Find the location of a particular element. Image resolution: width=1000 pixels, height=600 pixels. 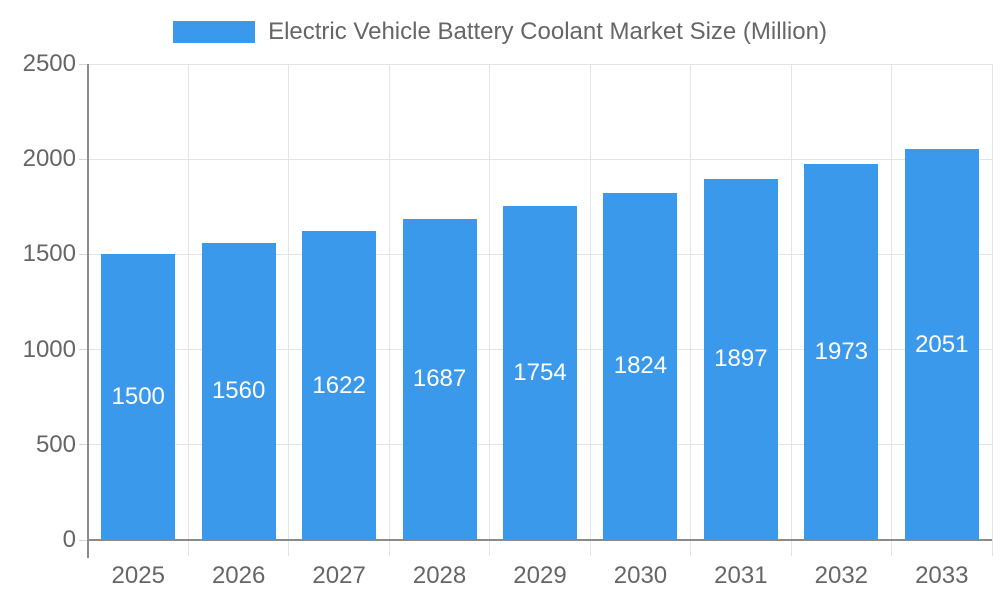

y-axis-tick-label: 500 is located at coordinates (55, 444).